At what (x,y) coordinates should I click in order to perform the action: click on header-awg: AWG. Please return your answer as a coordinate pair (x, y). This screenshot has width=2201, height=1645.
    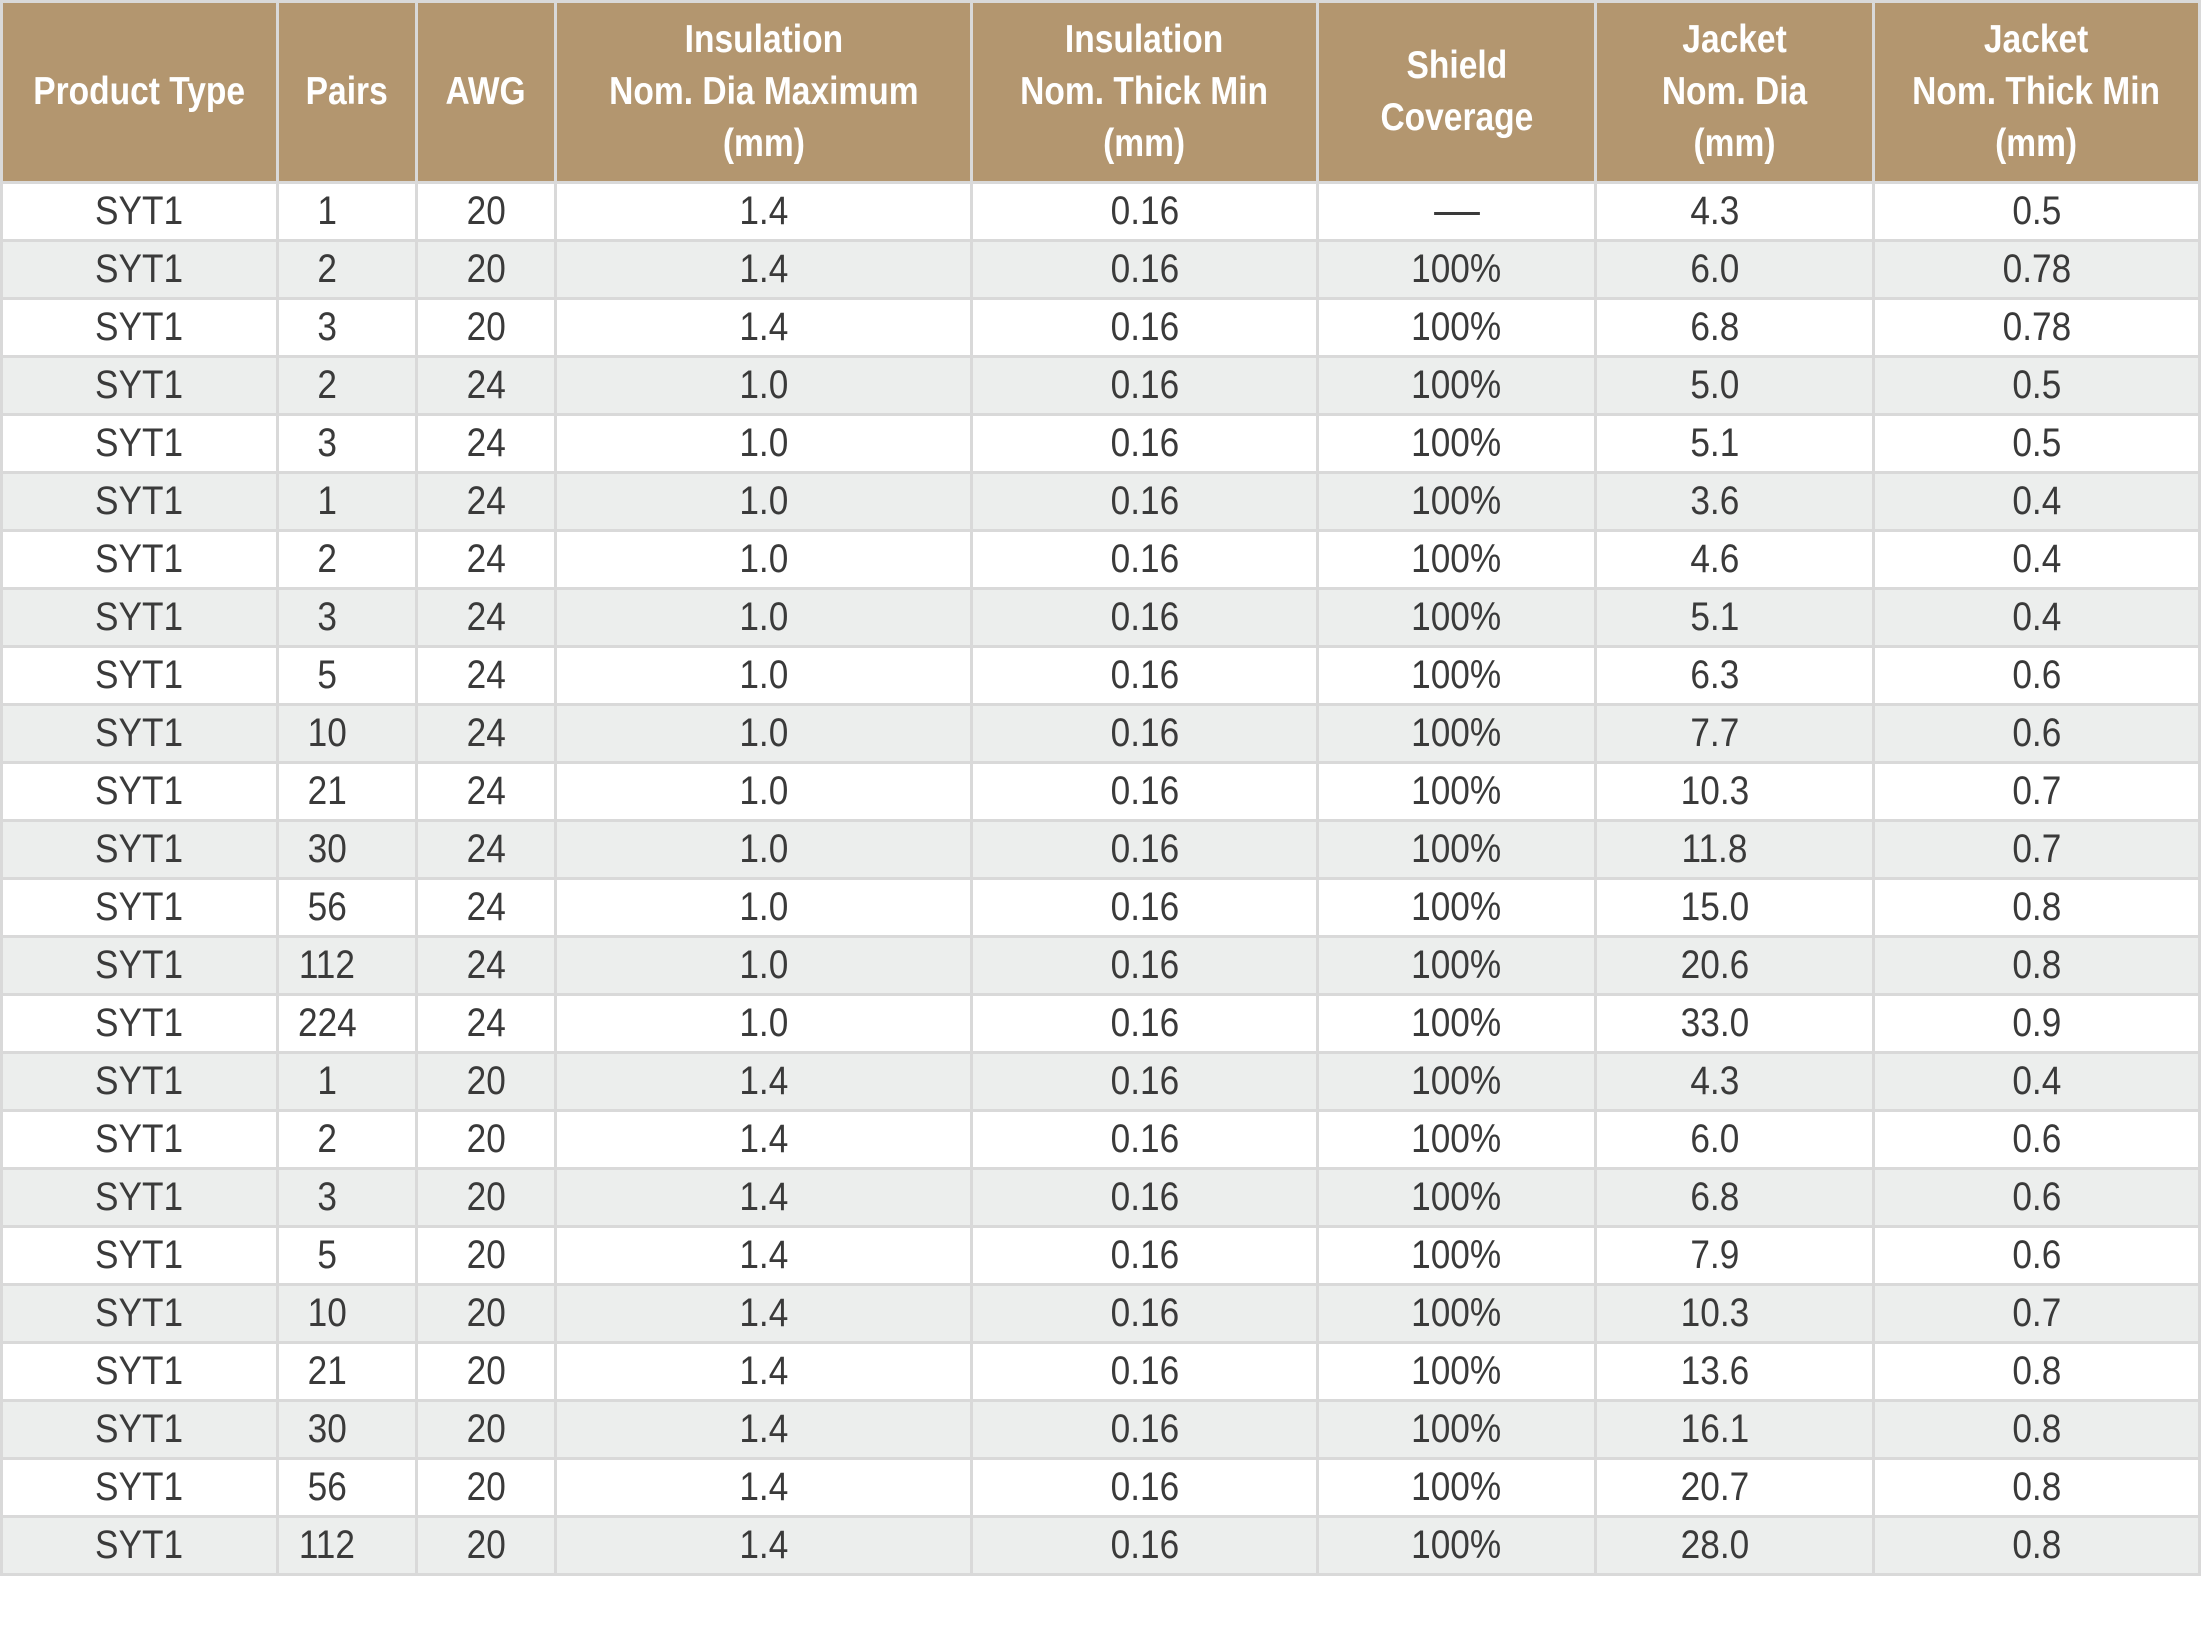
    Looking at the image, I should click on (486, 92).